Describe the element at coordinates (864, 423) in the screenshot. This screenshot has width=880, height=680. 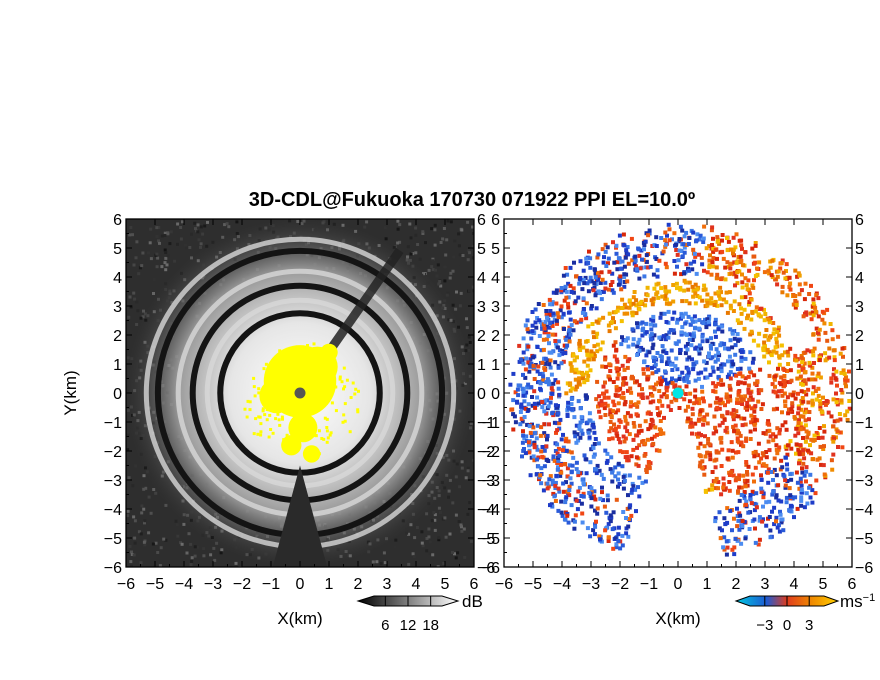
I see `y-tick-label-right: −1` at that location.